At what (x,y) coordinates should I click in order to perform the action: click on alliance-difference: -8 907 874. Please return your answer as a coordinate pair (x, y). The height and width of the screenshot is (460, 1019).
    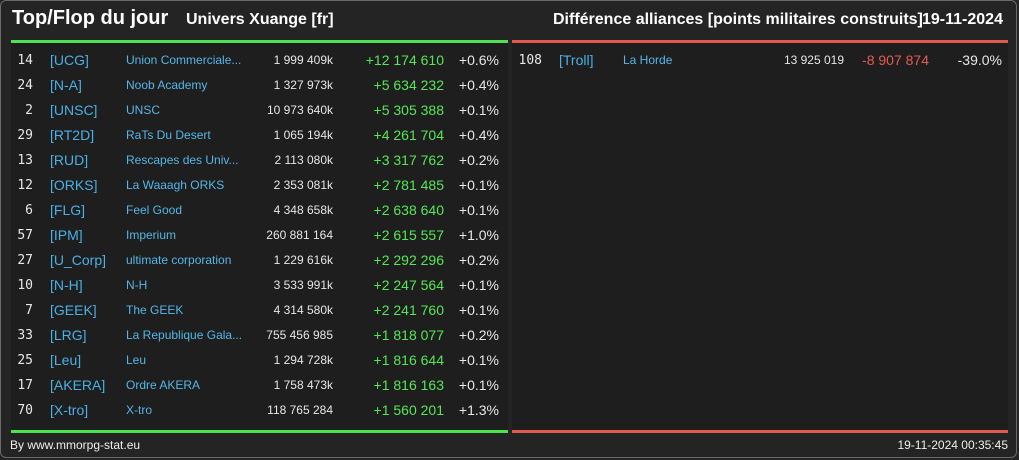
    Looking at the image, I should click on (895, 60).